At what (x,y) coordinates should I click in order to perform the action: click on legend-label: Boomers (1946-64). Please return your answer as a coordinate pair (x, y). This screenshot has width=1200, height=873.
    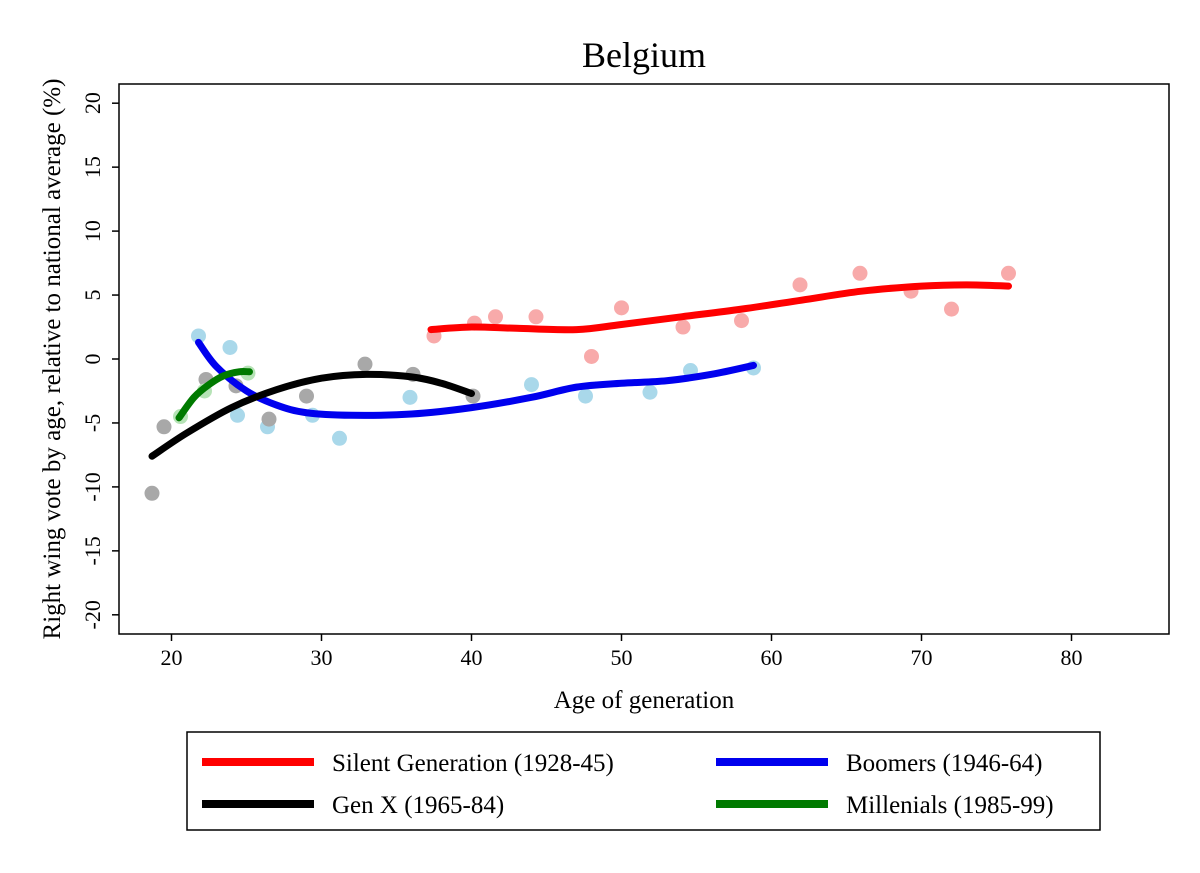
    Looking at the image, I should click on (944, 763).